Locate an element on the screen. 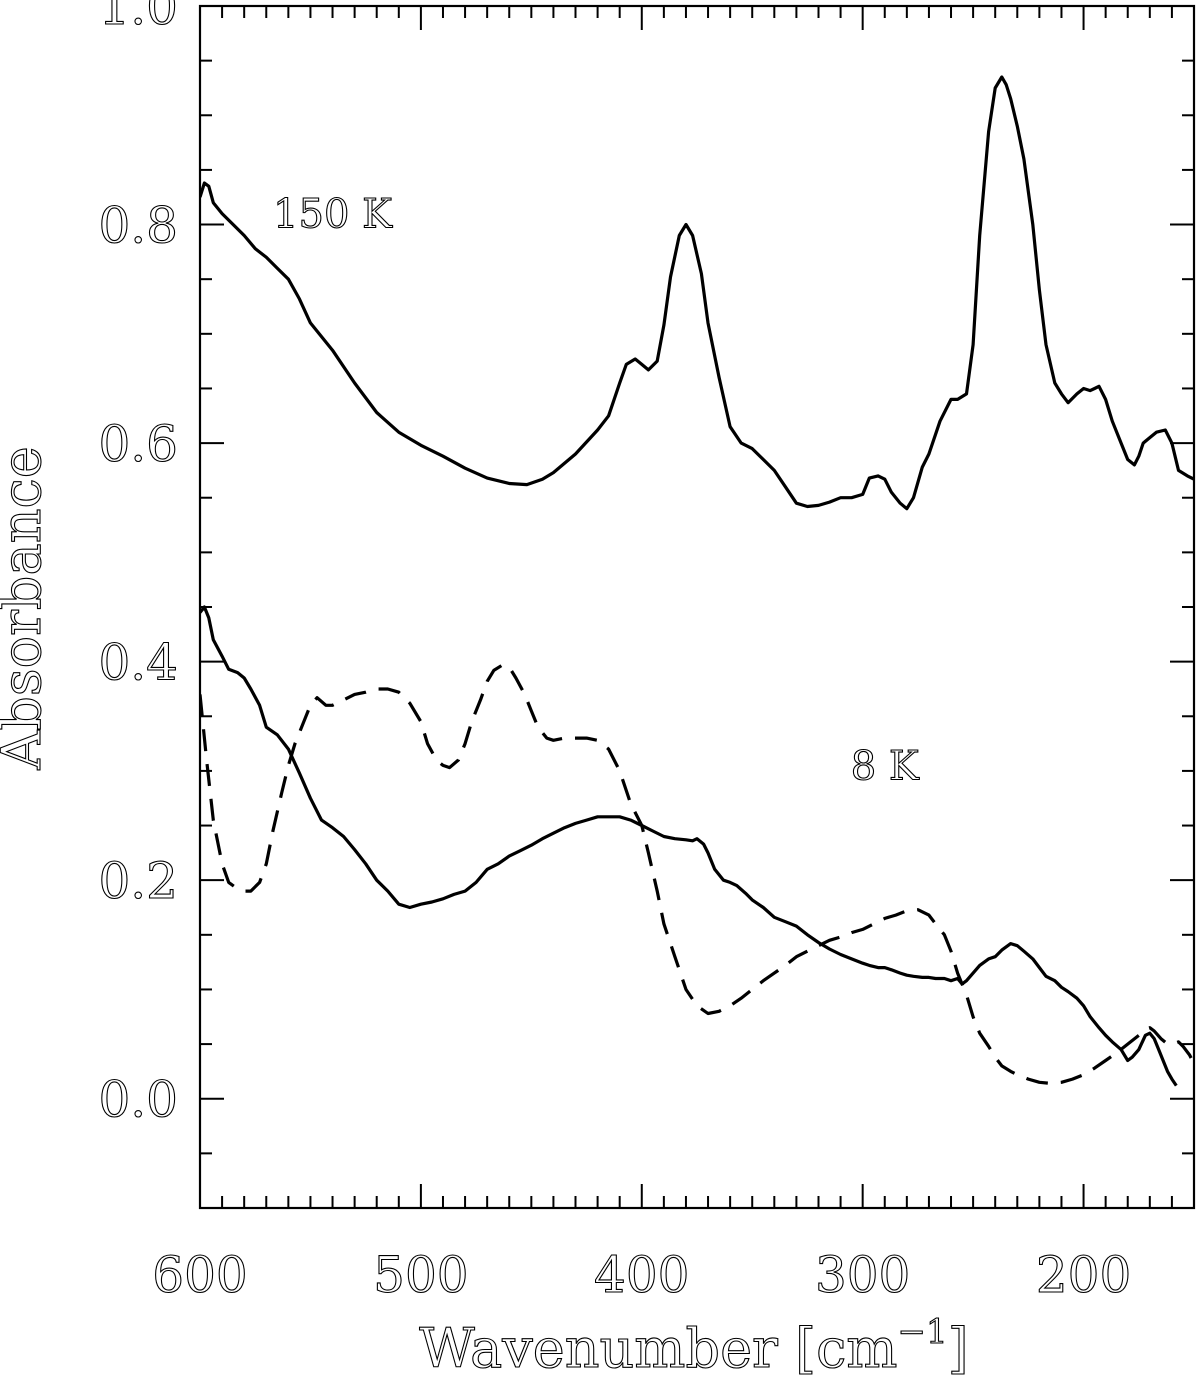  annotation-150k: 150 K is located at coordinates (333, 215).